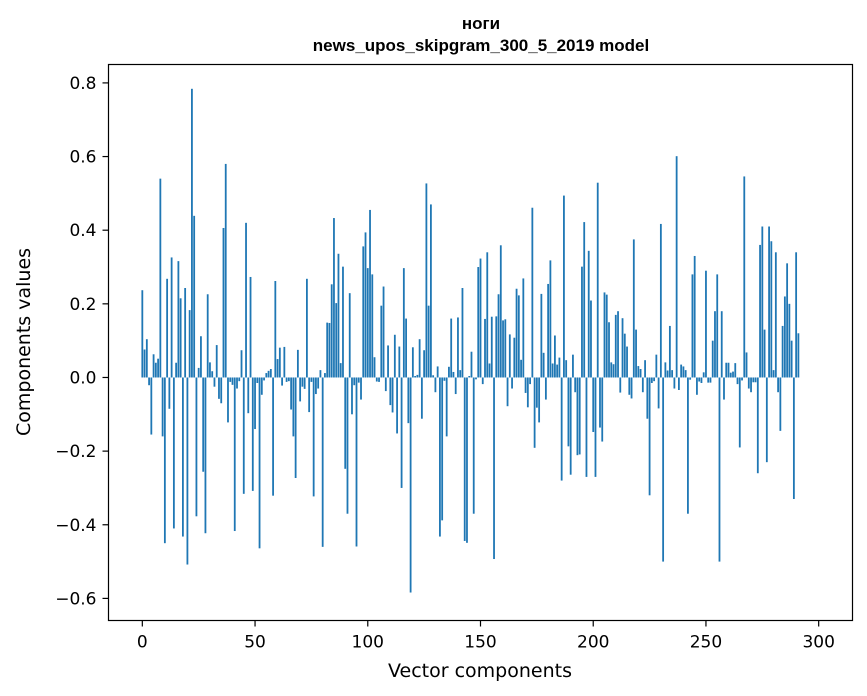 The image size is (867, 696). Describe the element at coordinates (82, 341) in the screenshot. I see `y-axis-ticks: −0.6 −0.4 −0.2 0.0 0.2 0.4 0.6 0.8` at that location.